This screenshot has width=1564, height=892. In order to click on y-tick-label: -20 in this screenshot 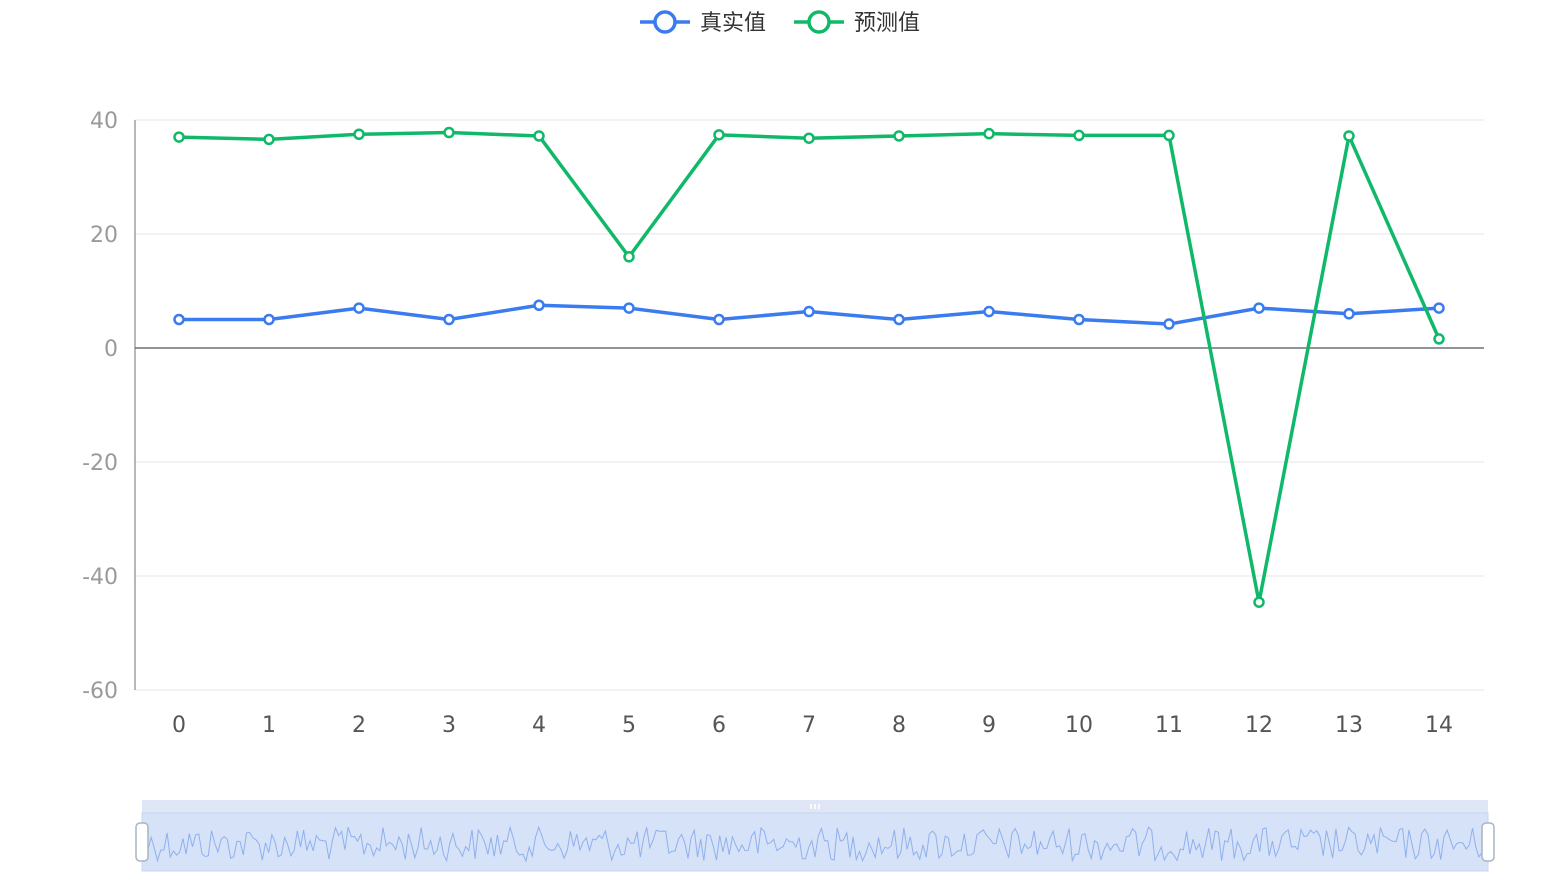, I will do `click(100, 463)`.